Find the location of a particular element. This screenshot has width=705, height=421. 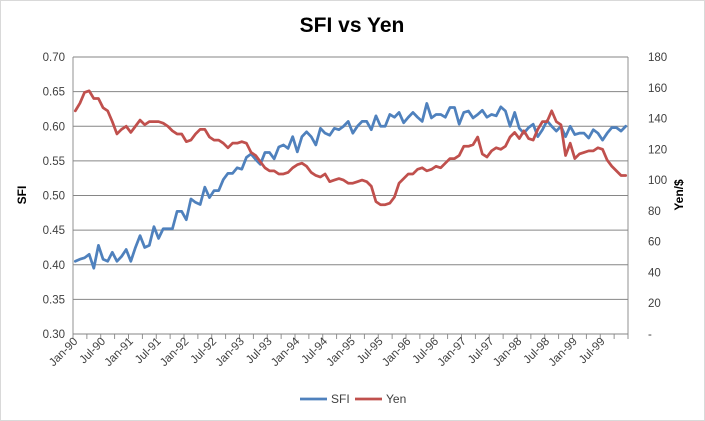

left-axis: 0.30 0.35 0.40 0.45 0.50 0.55 0.60 0.65 0.70 is located at coordinates (54, 196).